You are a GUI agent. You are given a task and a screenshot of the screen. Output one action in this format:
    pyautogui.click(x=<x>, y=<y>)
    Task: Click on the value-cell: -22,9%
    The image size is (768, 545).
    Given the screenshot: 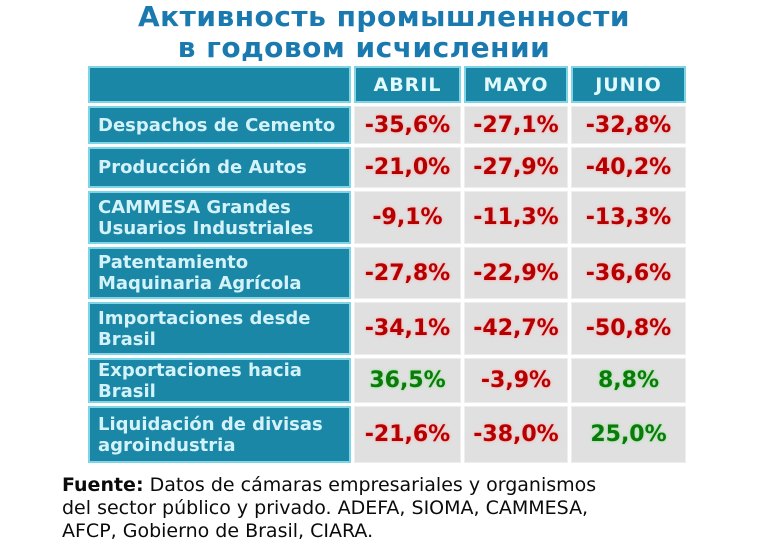 What is the action you would take?
    pyautogui.click(x=516, y=273)
    